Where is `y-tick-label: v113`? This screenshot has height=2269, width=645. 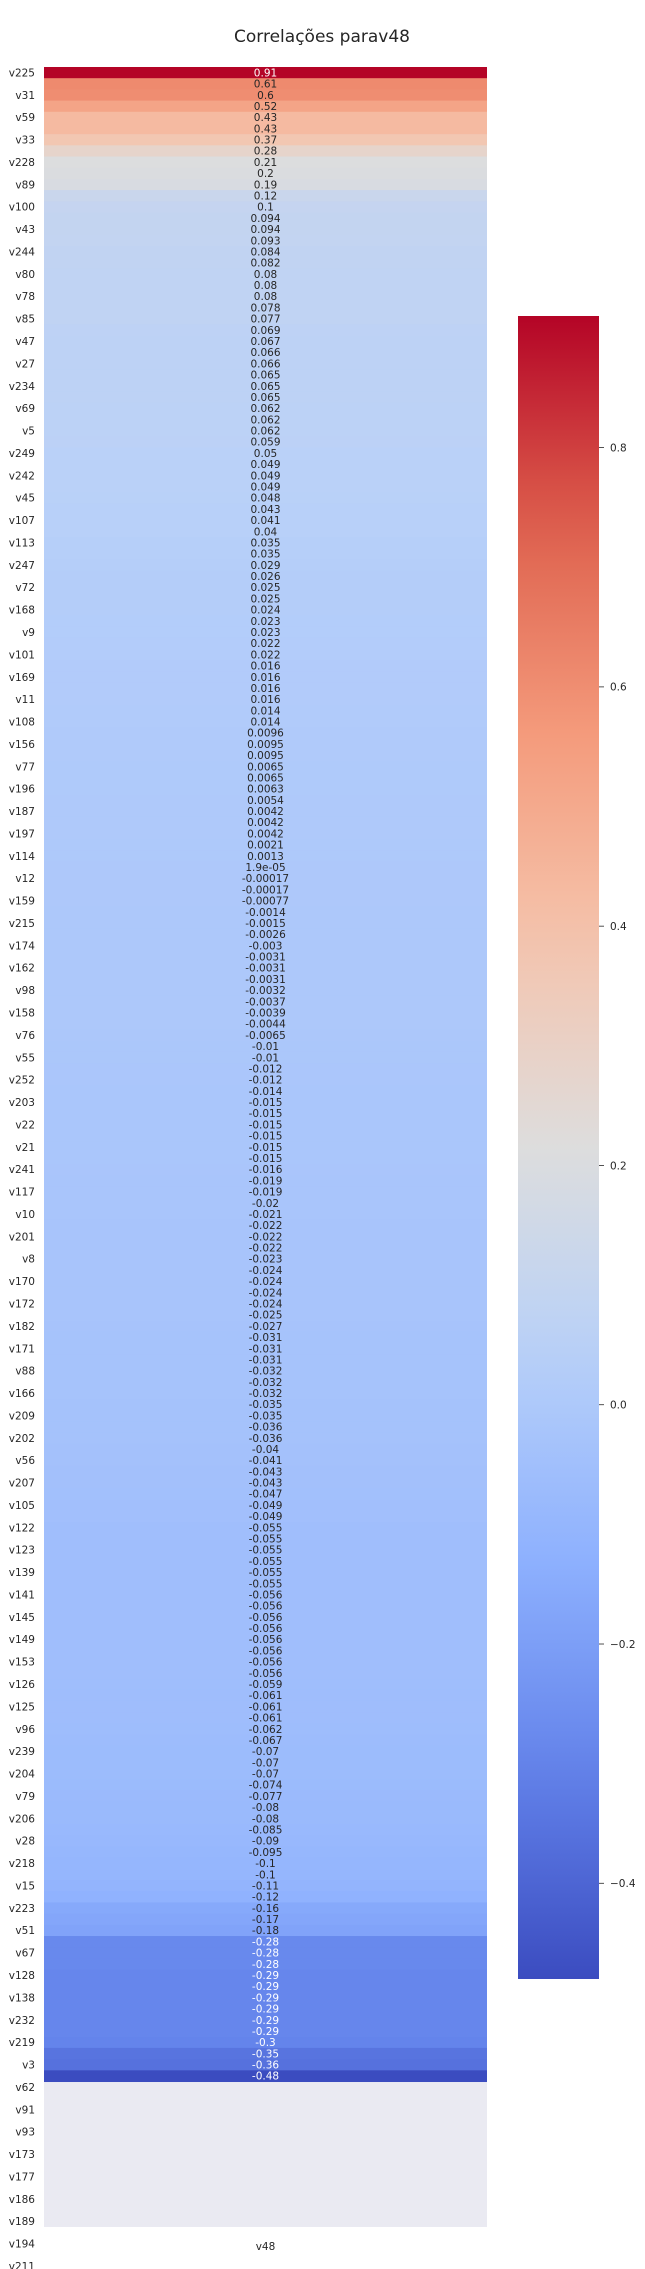
y-tick-label: v113 is located at coordinates (22, 543).